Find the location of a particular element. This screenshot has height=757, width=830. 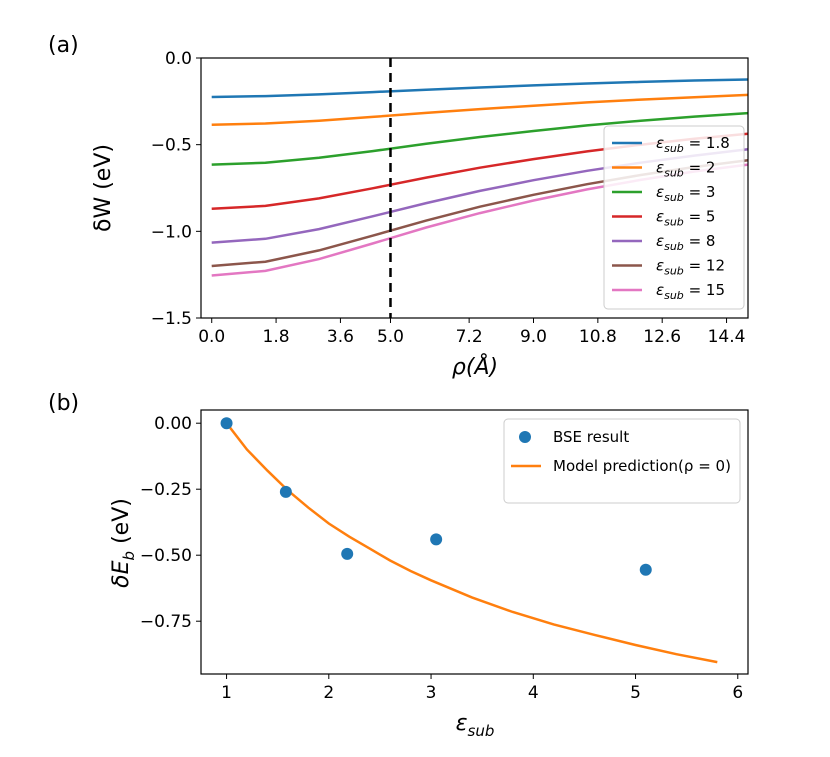

panel-b-ytick-label: −0.50 is located at coordinates (166, 556).